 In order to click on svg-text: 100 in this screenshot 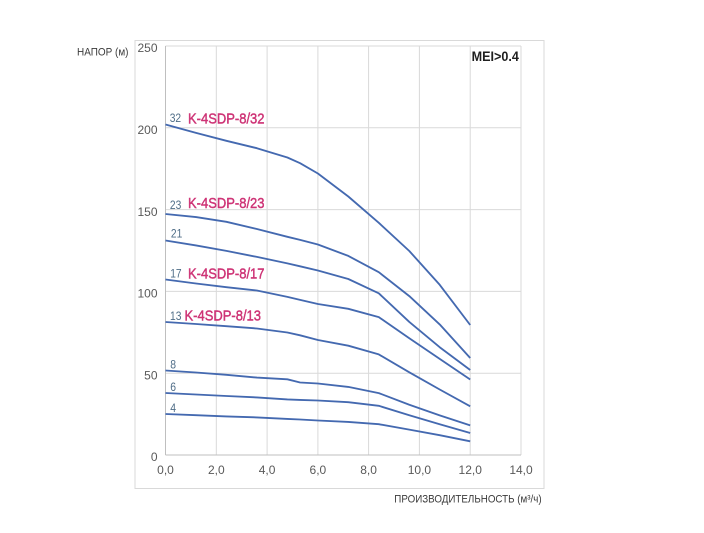, I will do `click(147, 294)`.